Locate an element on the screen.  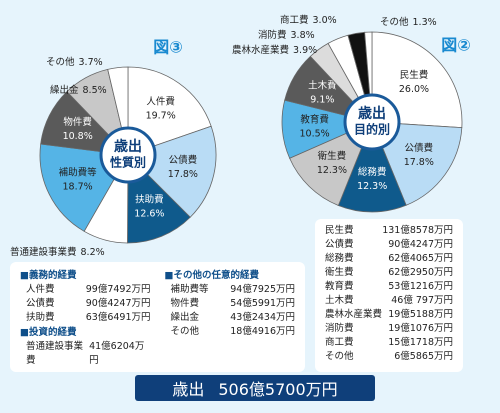
slice-value: 19.7% is located at coordinates (161, 116).